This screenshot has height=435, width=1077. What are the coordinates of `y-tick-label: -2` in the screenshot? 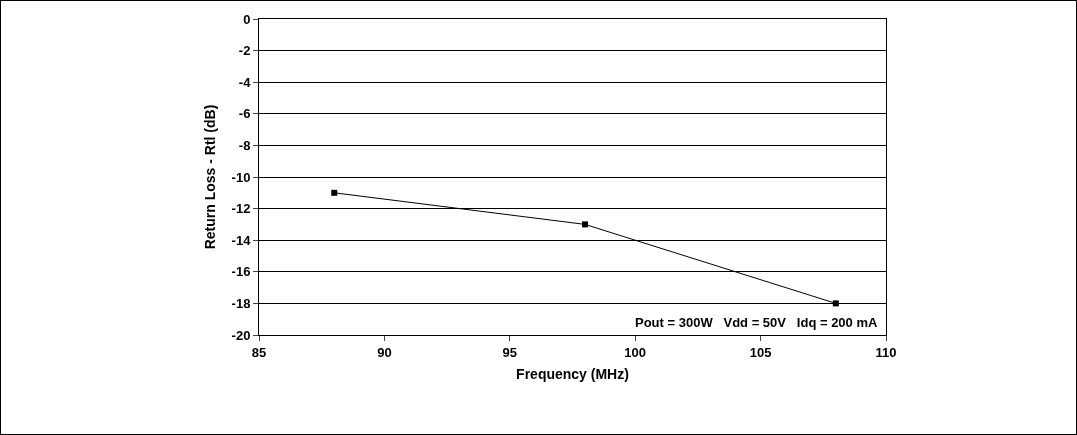 It's located at (244, 51).